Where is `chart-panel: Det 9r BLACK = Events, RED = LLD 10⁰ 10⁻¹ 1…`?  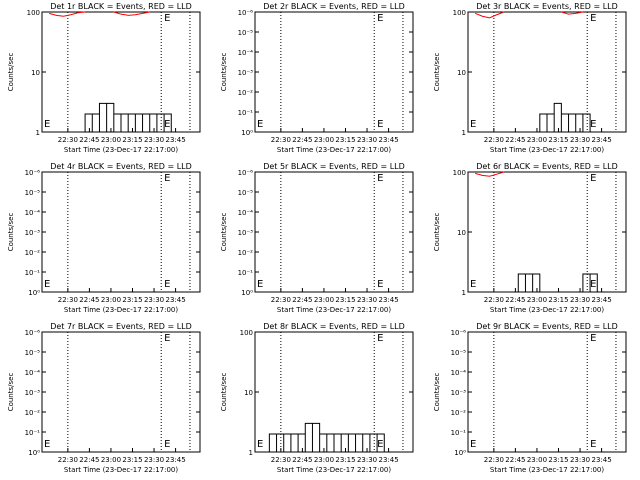
chart-panel: Det 9r BLACK = Events, RED = LLD 10⁰ 10⁻¹ 1… is located at coordinates (532, 400).